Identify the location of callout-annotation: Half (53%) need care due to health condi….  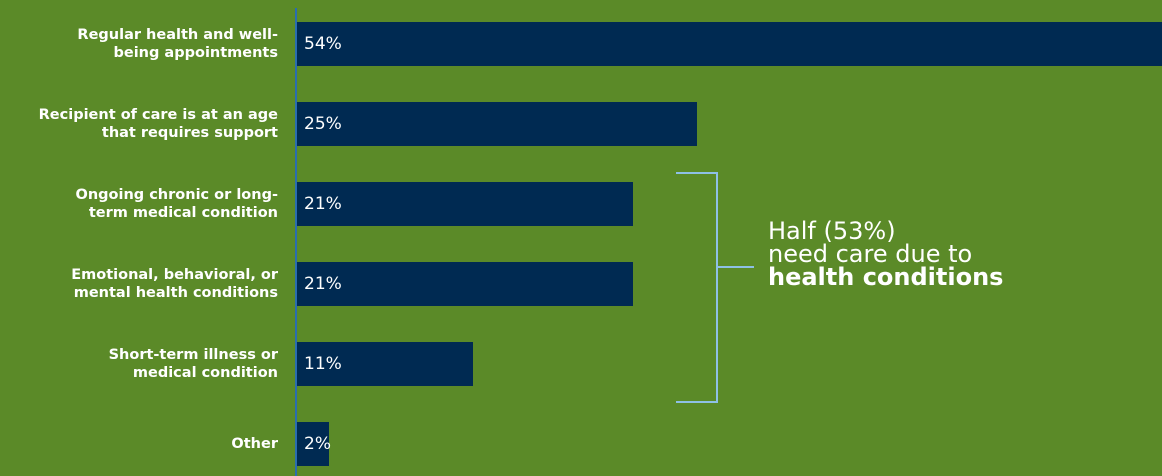
(886, 254).